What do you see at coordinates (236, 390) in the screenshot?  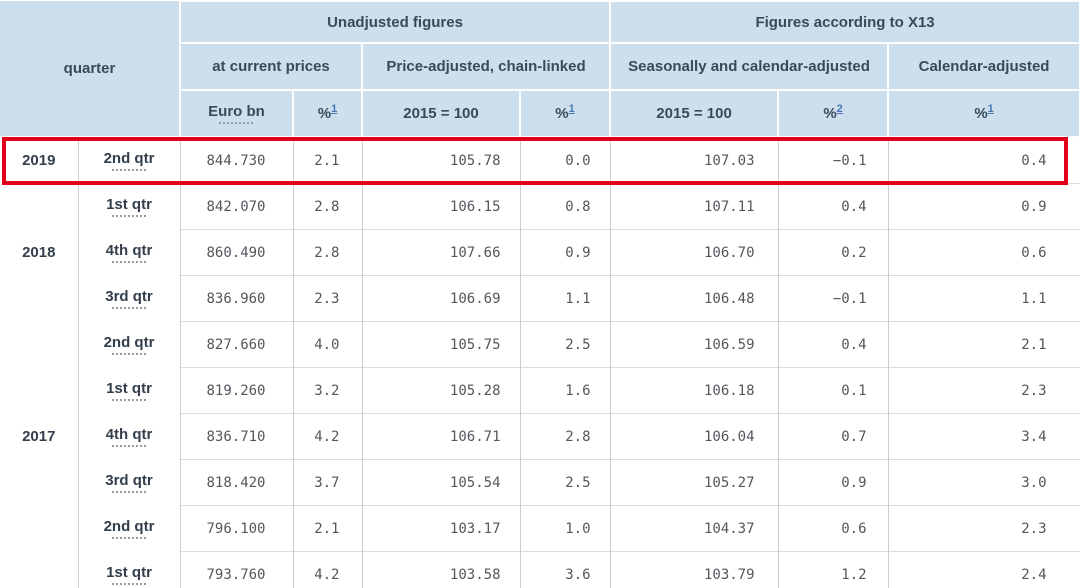 I see `value-cell: 819.260` at bounding box center [236, 390].